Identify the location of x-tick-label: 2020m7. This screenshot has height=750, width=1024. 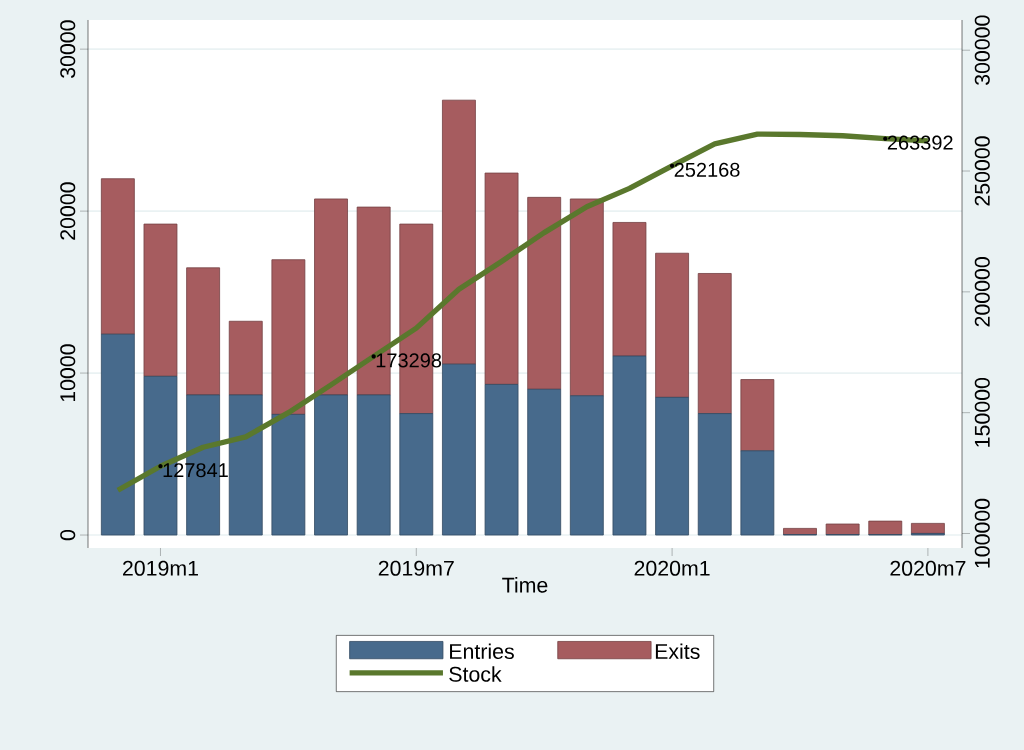
(928, 568).